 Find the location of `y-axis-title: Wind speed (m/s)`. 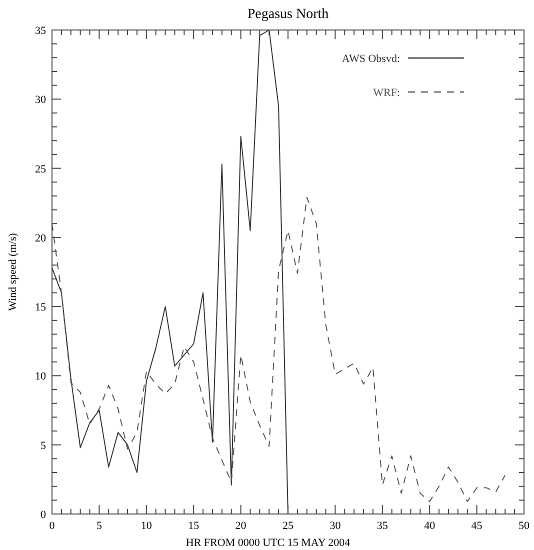

y-axis-title: Wind speed (m/s) is located at coordinates (13, 271).